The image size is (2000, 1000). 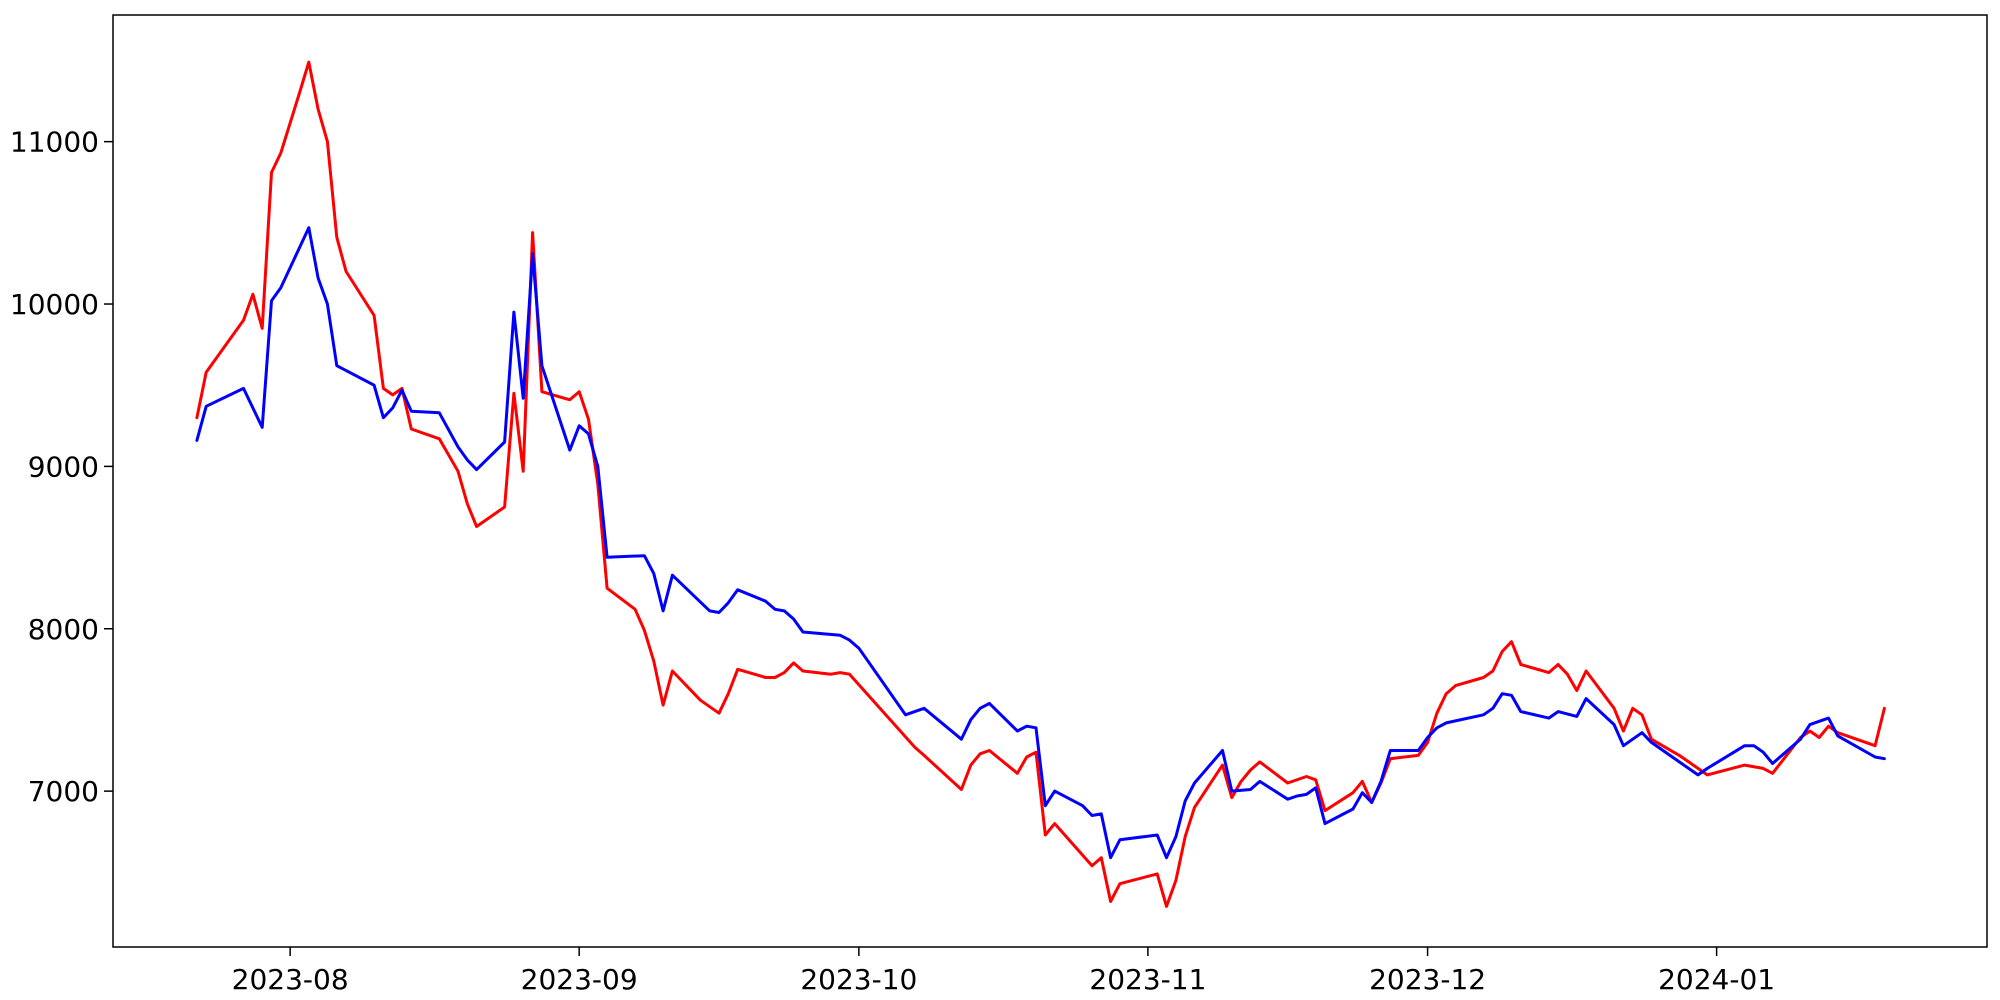 What do you see at coordinates (54, 142) in the screenshot?
I see `y-tick-label: 11000` at bounding box center [54, 142].